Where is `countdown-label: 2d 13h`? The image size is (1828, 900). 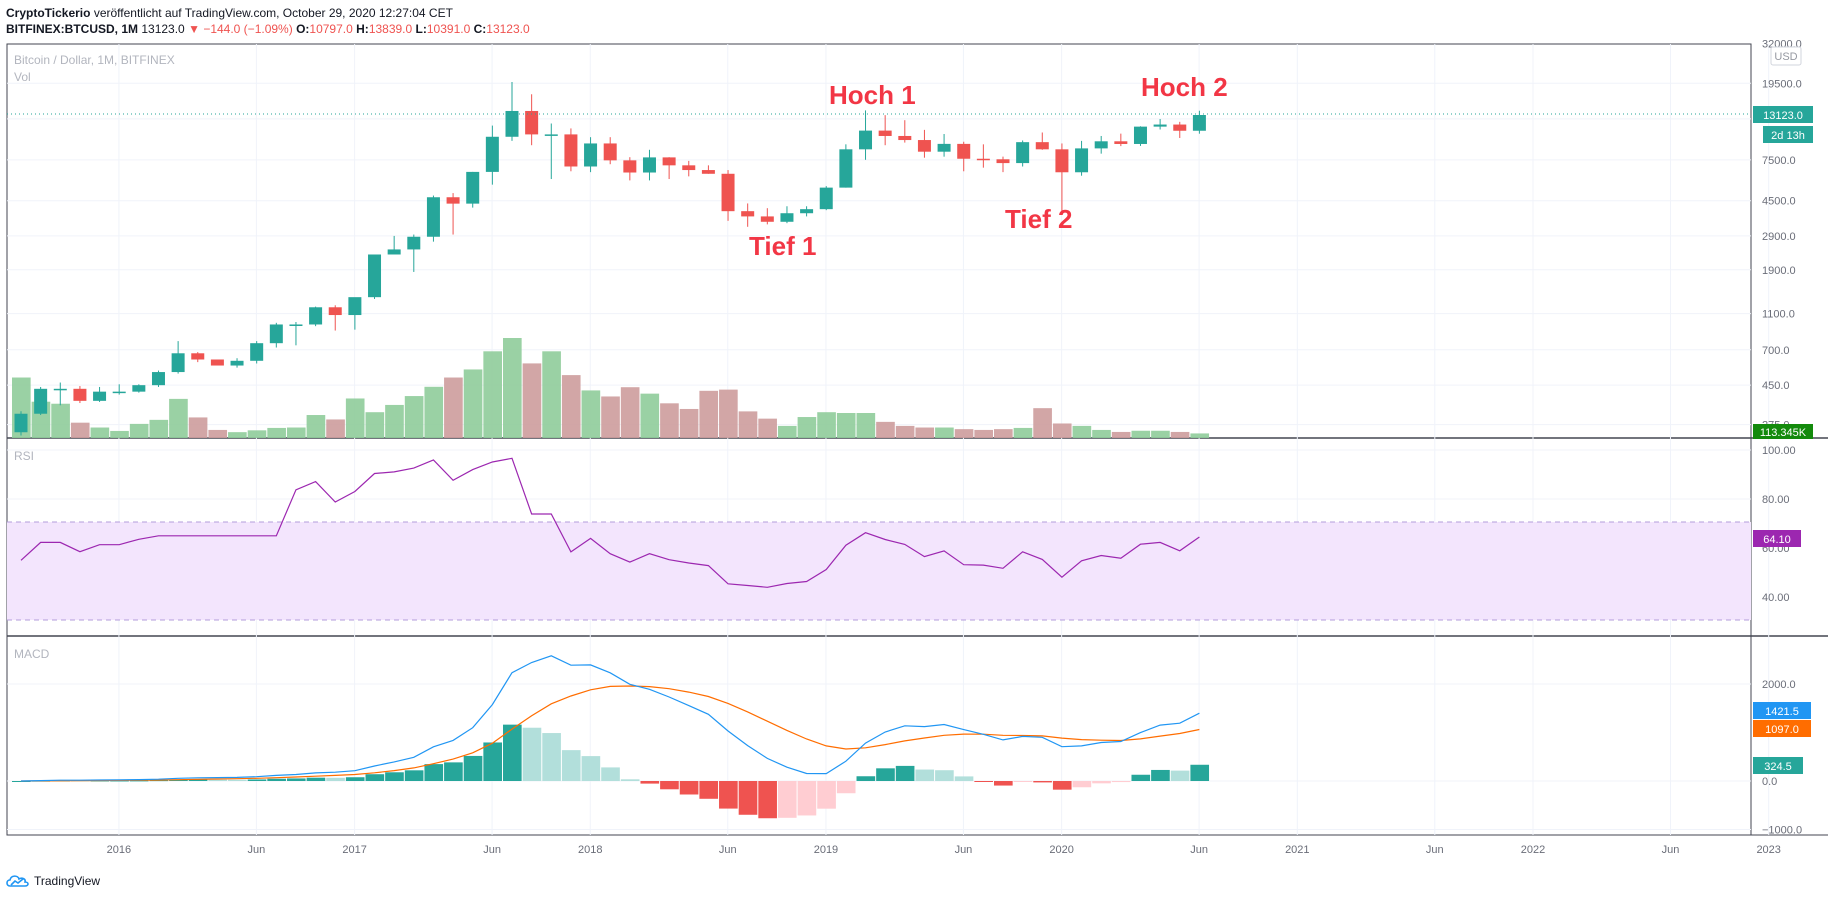 countdown-label: 2d 13h is located at coordinates (1788, 136).